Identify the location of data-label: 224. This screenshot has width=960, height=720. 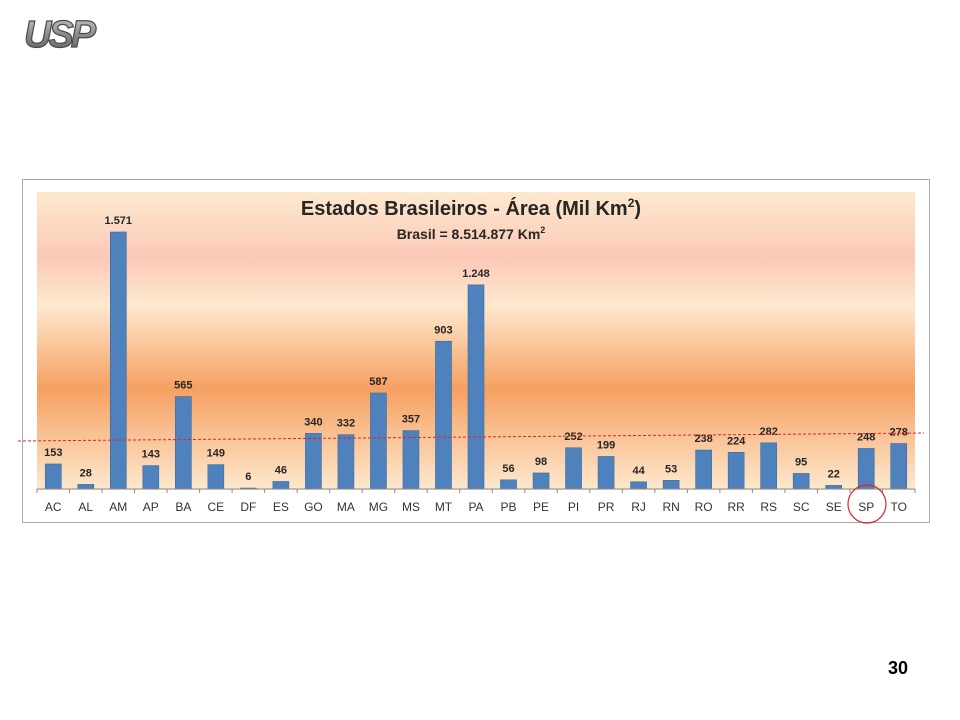
(736, 441).